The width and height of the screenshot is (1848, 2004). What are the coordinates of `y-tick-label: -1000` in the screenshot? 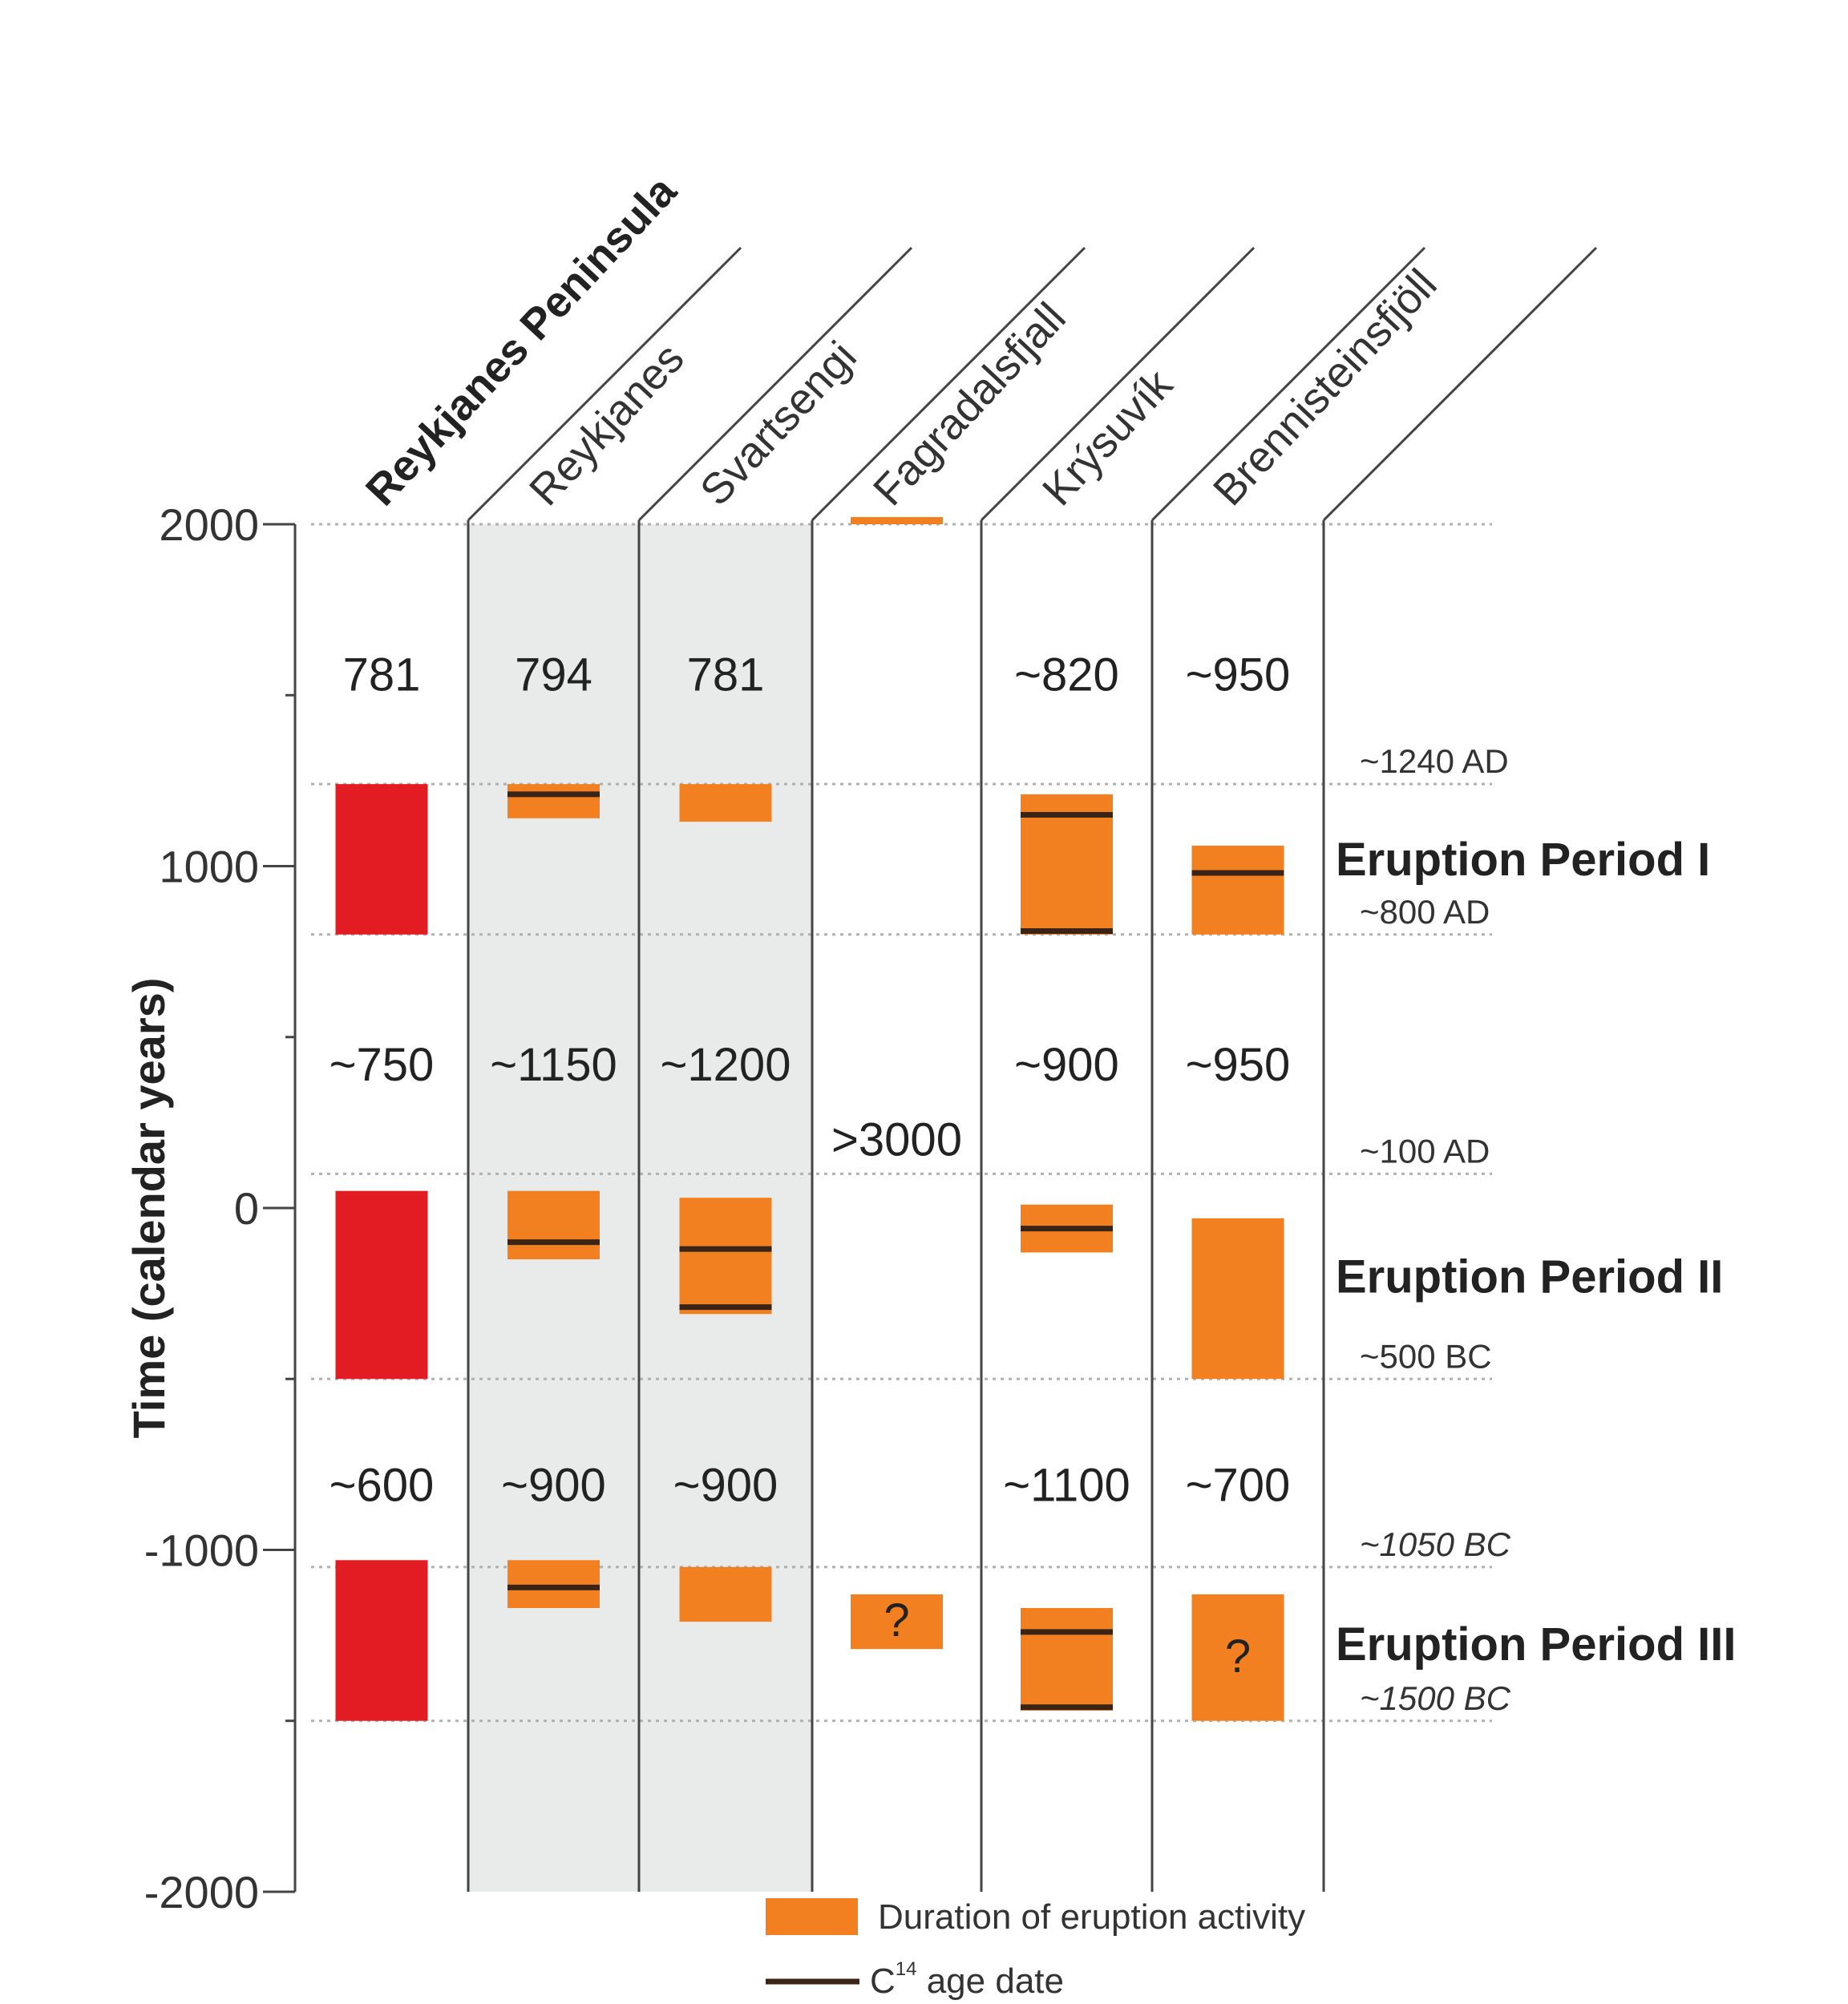 It's located at (201, 1550).